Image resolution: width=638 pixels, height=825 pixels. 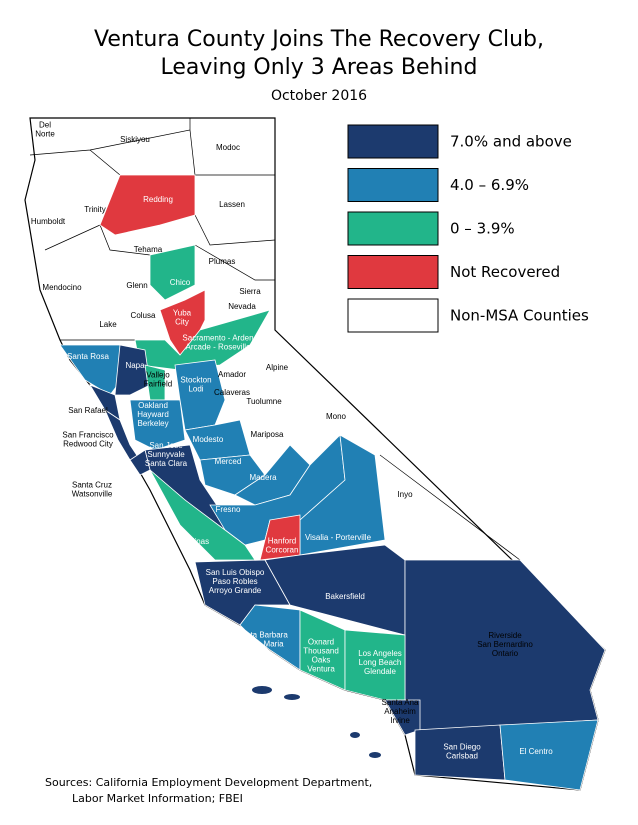 What do you see at coordinates (157, 798) in the screenshot?
I see `source-line: Labor Market Information; FBEI` at bounding box center [157, 798].